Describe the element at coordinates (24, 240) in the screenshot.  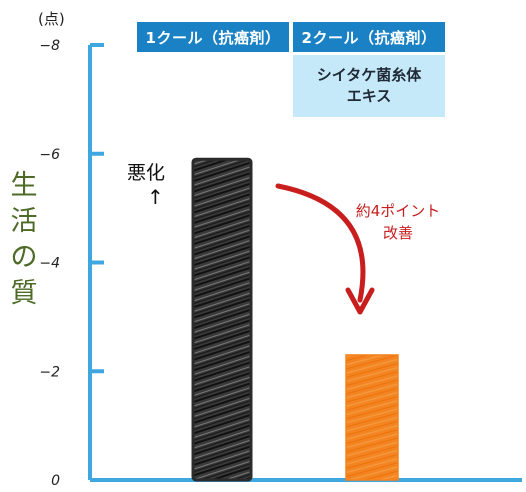
I see `y-axis-label: 生 活 の 質` at that location.